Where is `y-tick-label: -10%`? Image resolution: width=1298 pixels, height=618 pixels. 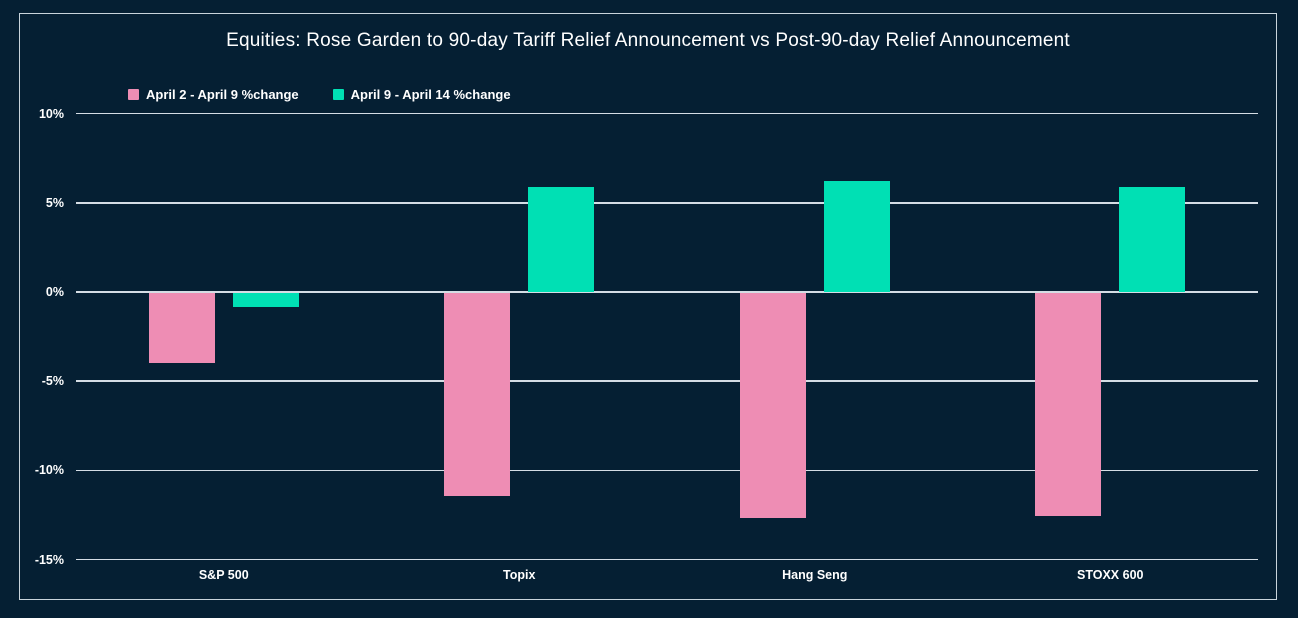
y-tick-label: -10% is located at coordinates (49, 470).